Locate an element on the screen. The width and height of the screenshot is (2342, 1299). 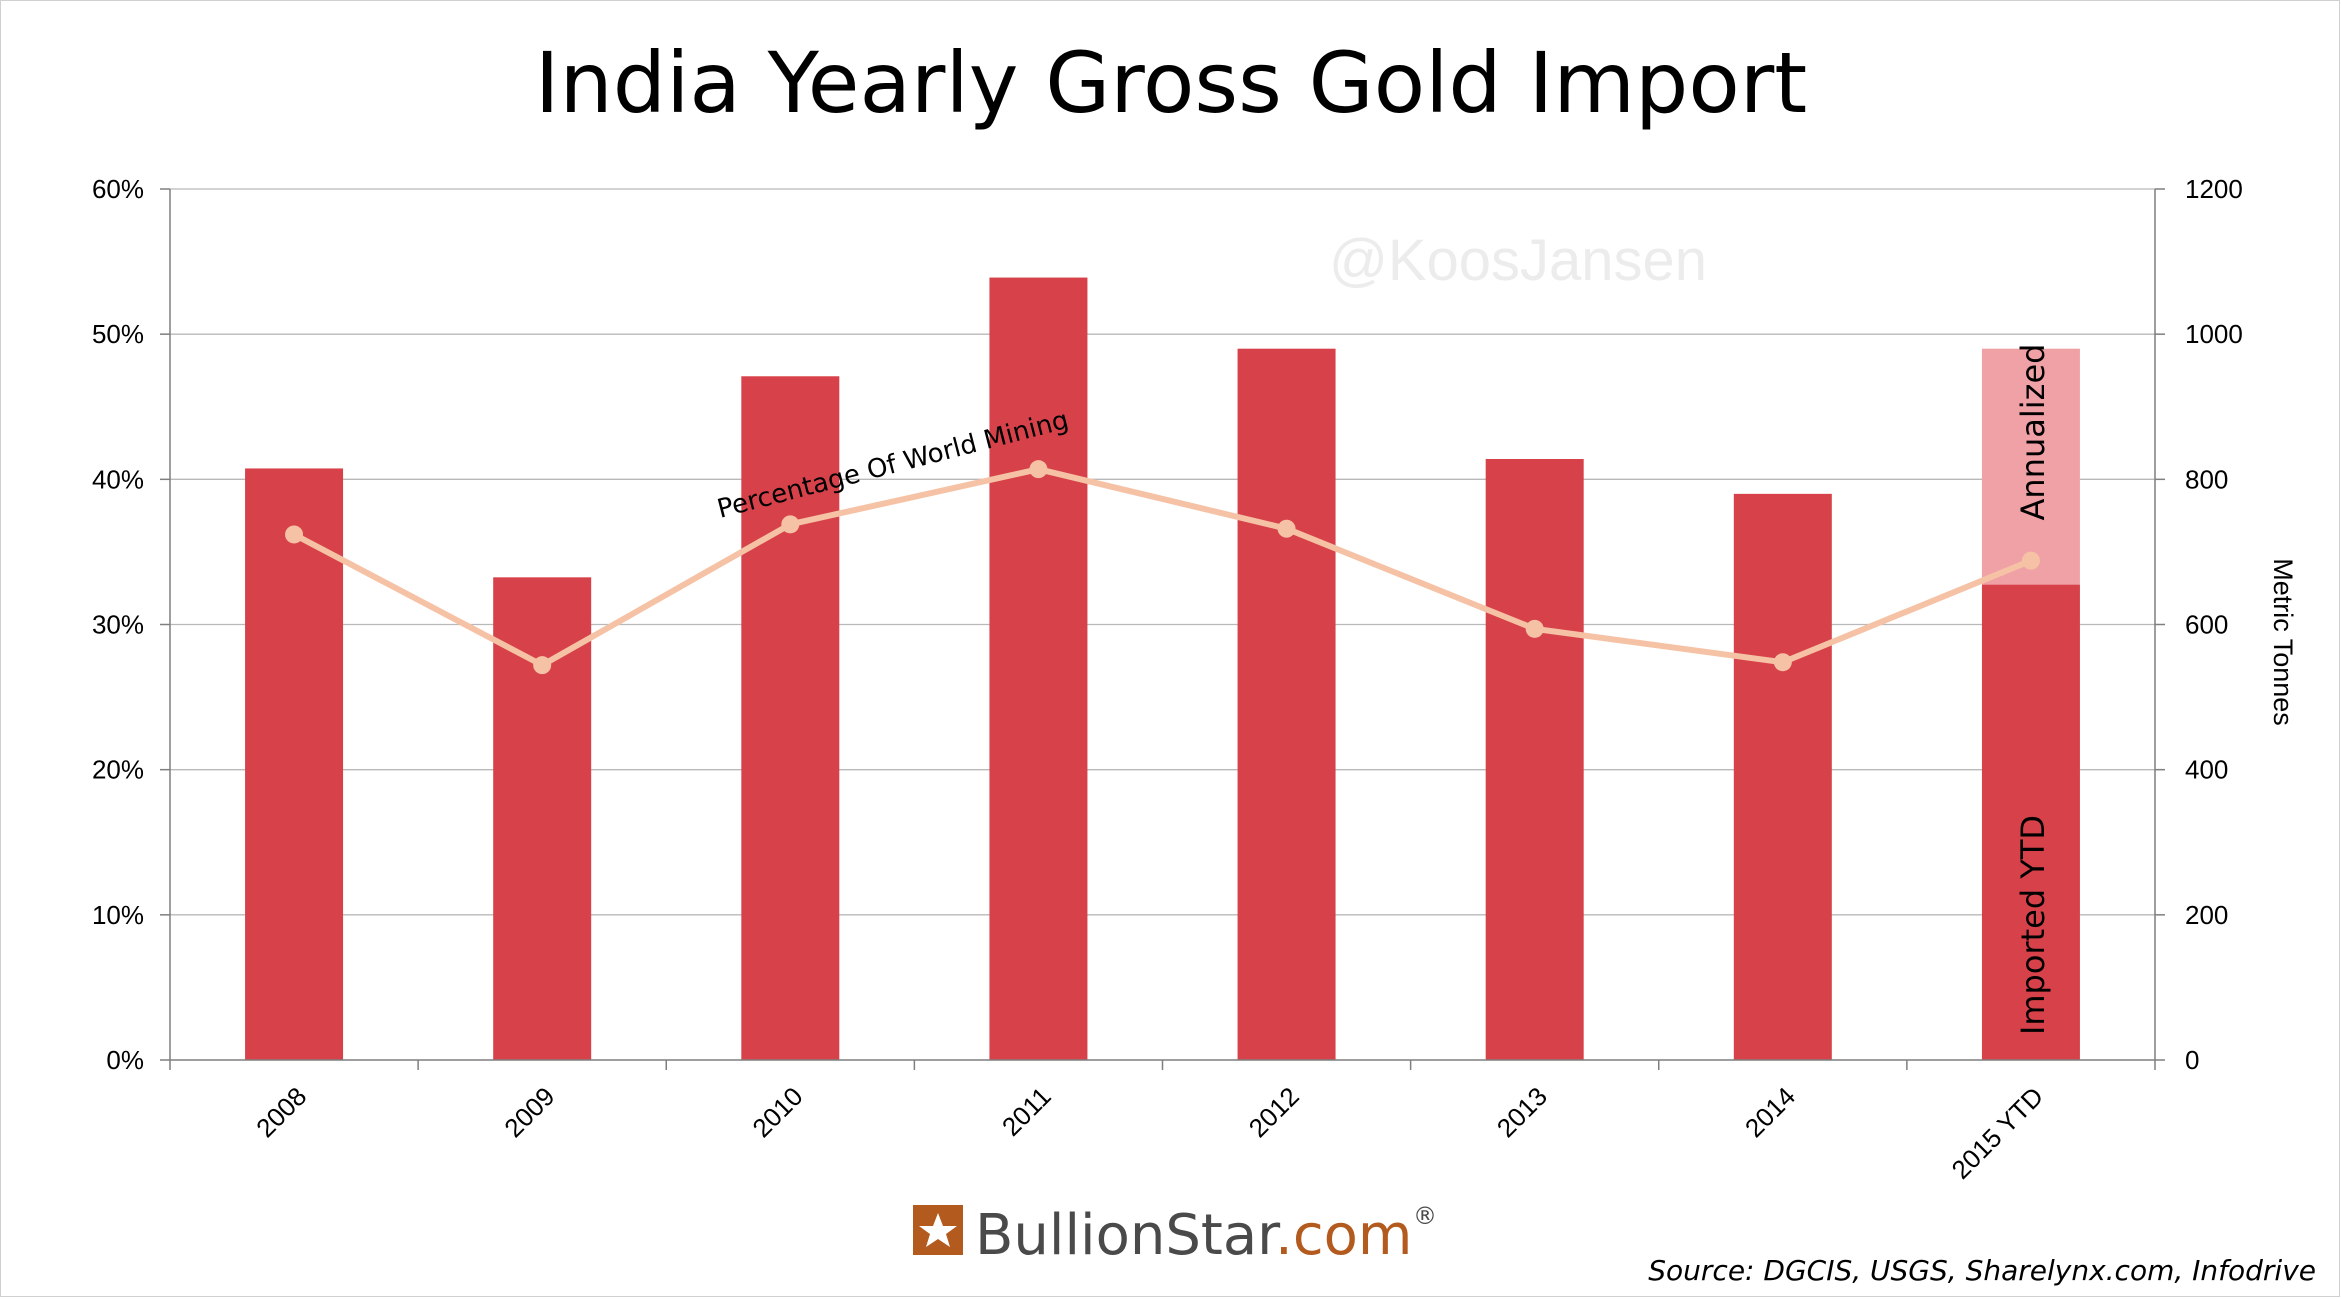
right-axis-ticks: 0 200 400 600 800 1000 1200 is located at coordinates (2199, 624).